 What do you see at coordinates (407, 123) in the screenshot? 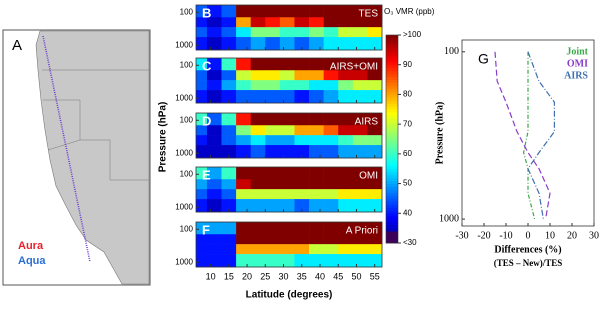
I see `colorbar-tick-label: 70` at bounding box center [407, 123].